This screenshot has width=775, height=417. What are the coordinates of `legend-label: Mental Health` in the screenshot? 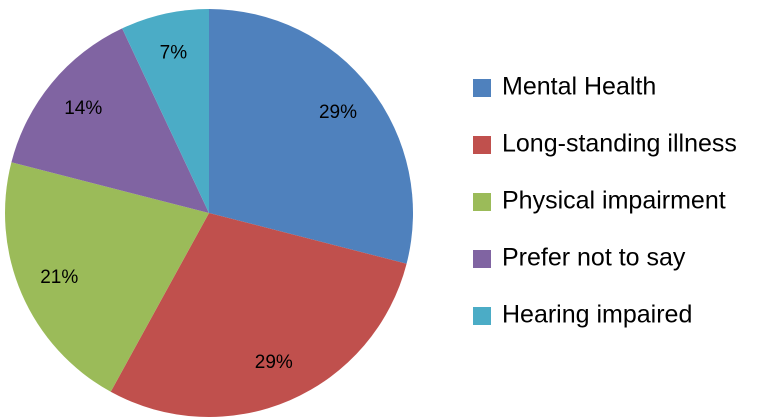 It's located at (579, 87).